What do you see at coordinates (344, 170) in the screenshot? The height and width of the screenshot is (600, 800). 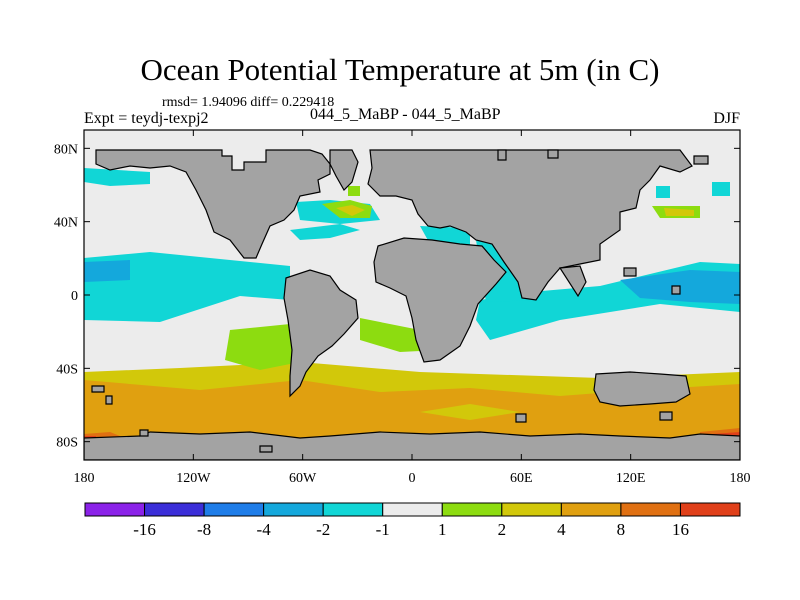 I see `landmass-greenland` at bounding box center [344, 170].